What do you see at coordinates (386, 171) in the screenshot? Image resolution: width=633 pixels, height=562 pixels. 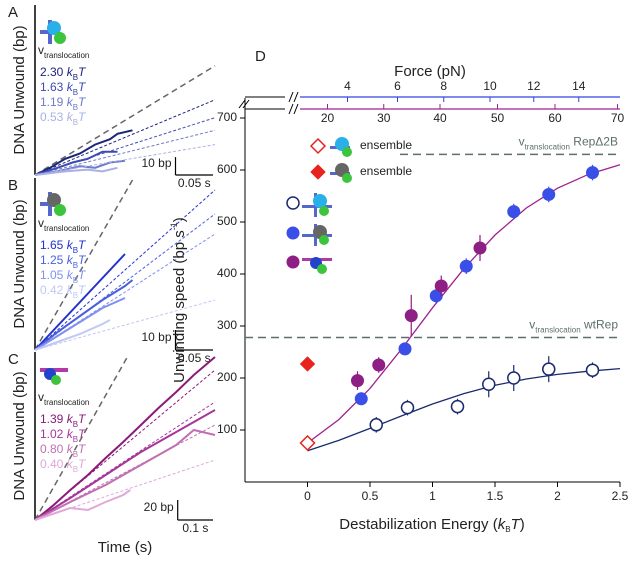 I see `legend-label: ensemble` at bounding box center [386, 171].